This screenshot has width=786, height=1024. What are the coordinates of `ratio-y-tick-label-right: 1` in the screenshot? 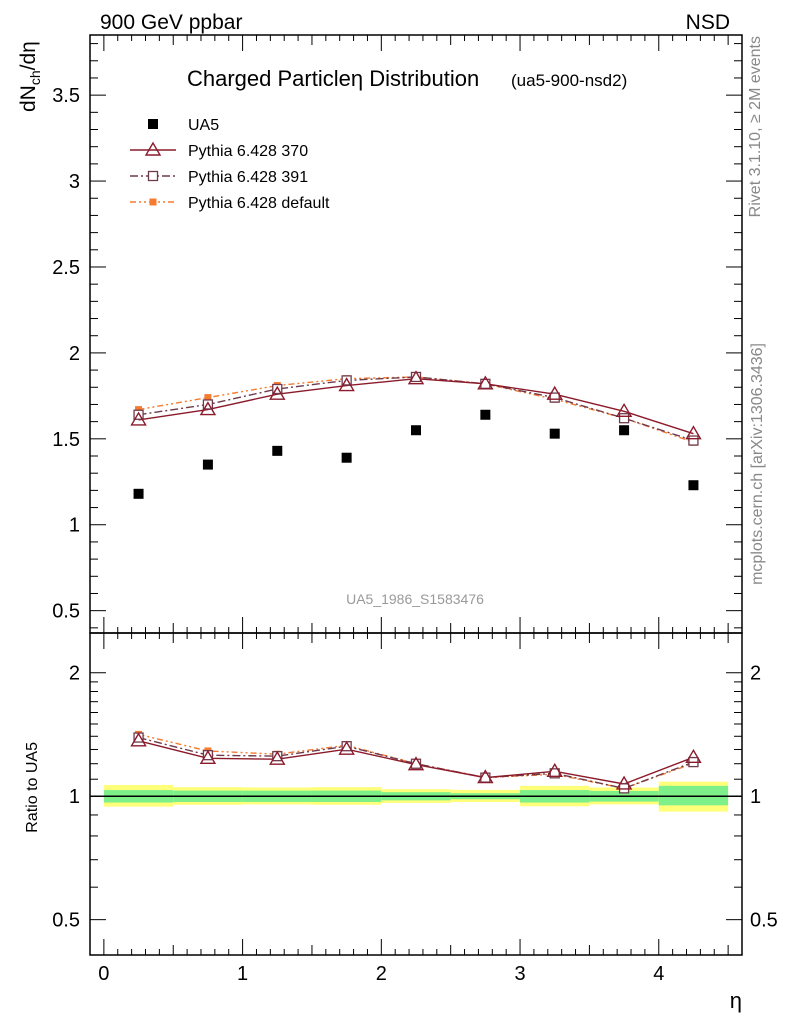 It's located at (755, 797).